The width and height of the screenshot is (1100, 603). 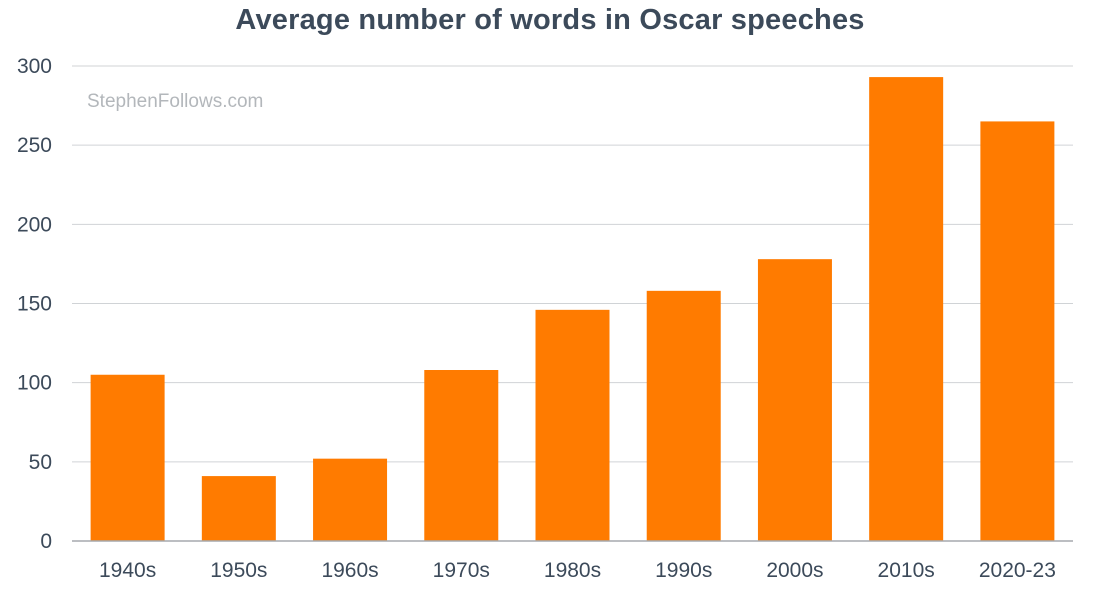 What do you see at coordinates (238, 570) in the screenshot?
I see `x-tick-label: 1950s` at bounding box center [238, 570].